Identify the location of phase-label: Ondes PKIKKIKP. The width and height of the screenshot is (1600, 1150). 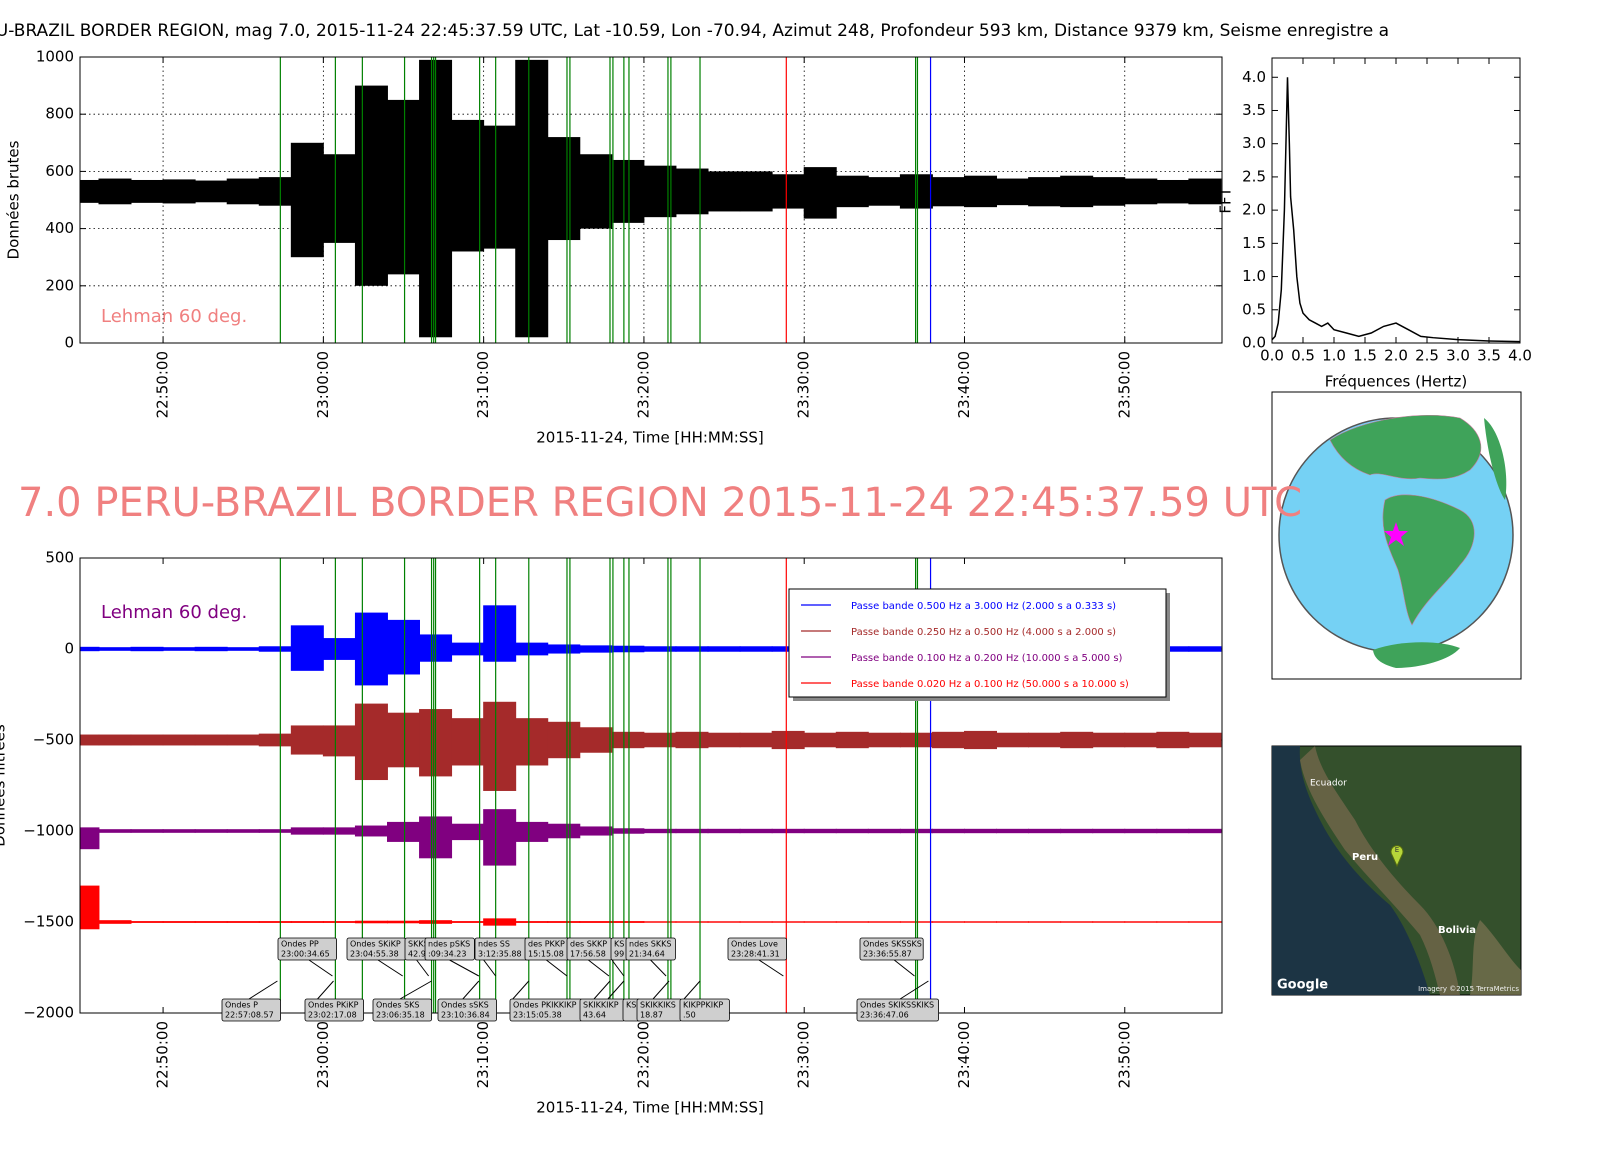
(545, 1005).